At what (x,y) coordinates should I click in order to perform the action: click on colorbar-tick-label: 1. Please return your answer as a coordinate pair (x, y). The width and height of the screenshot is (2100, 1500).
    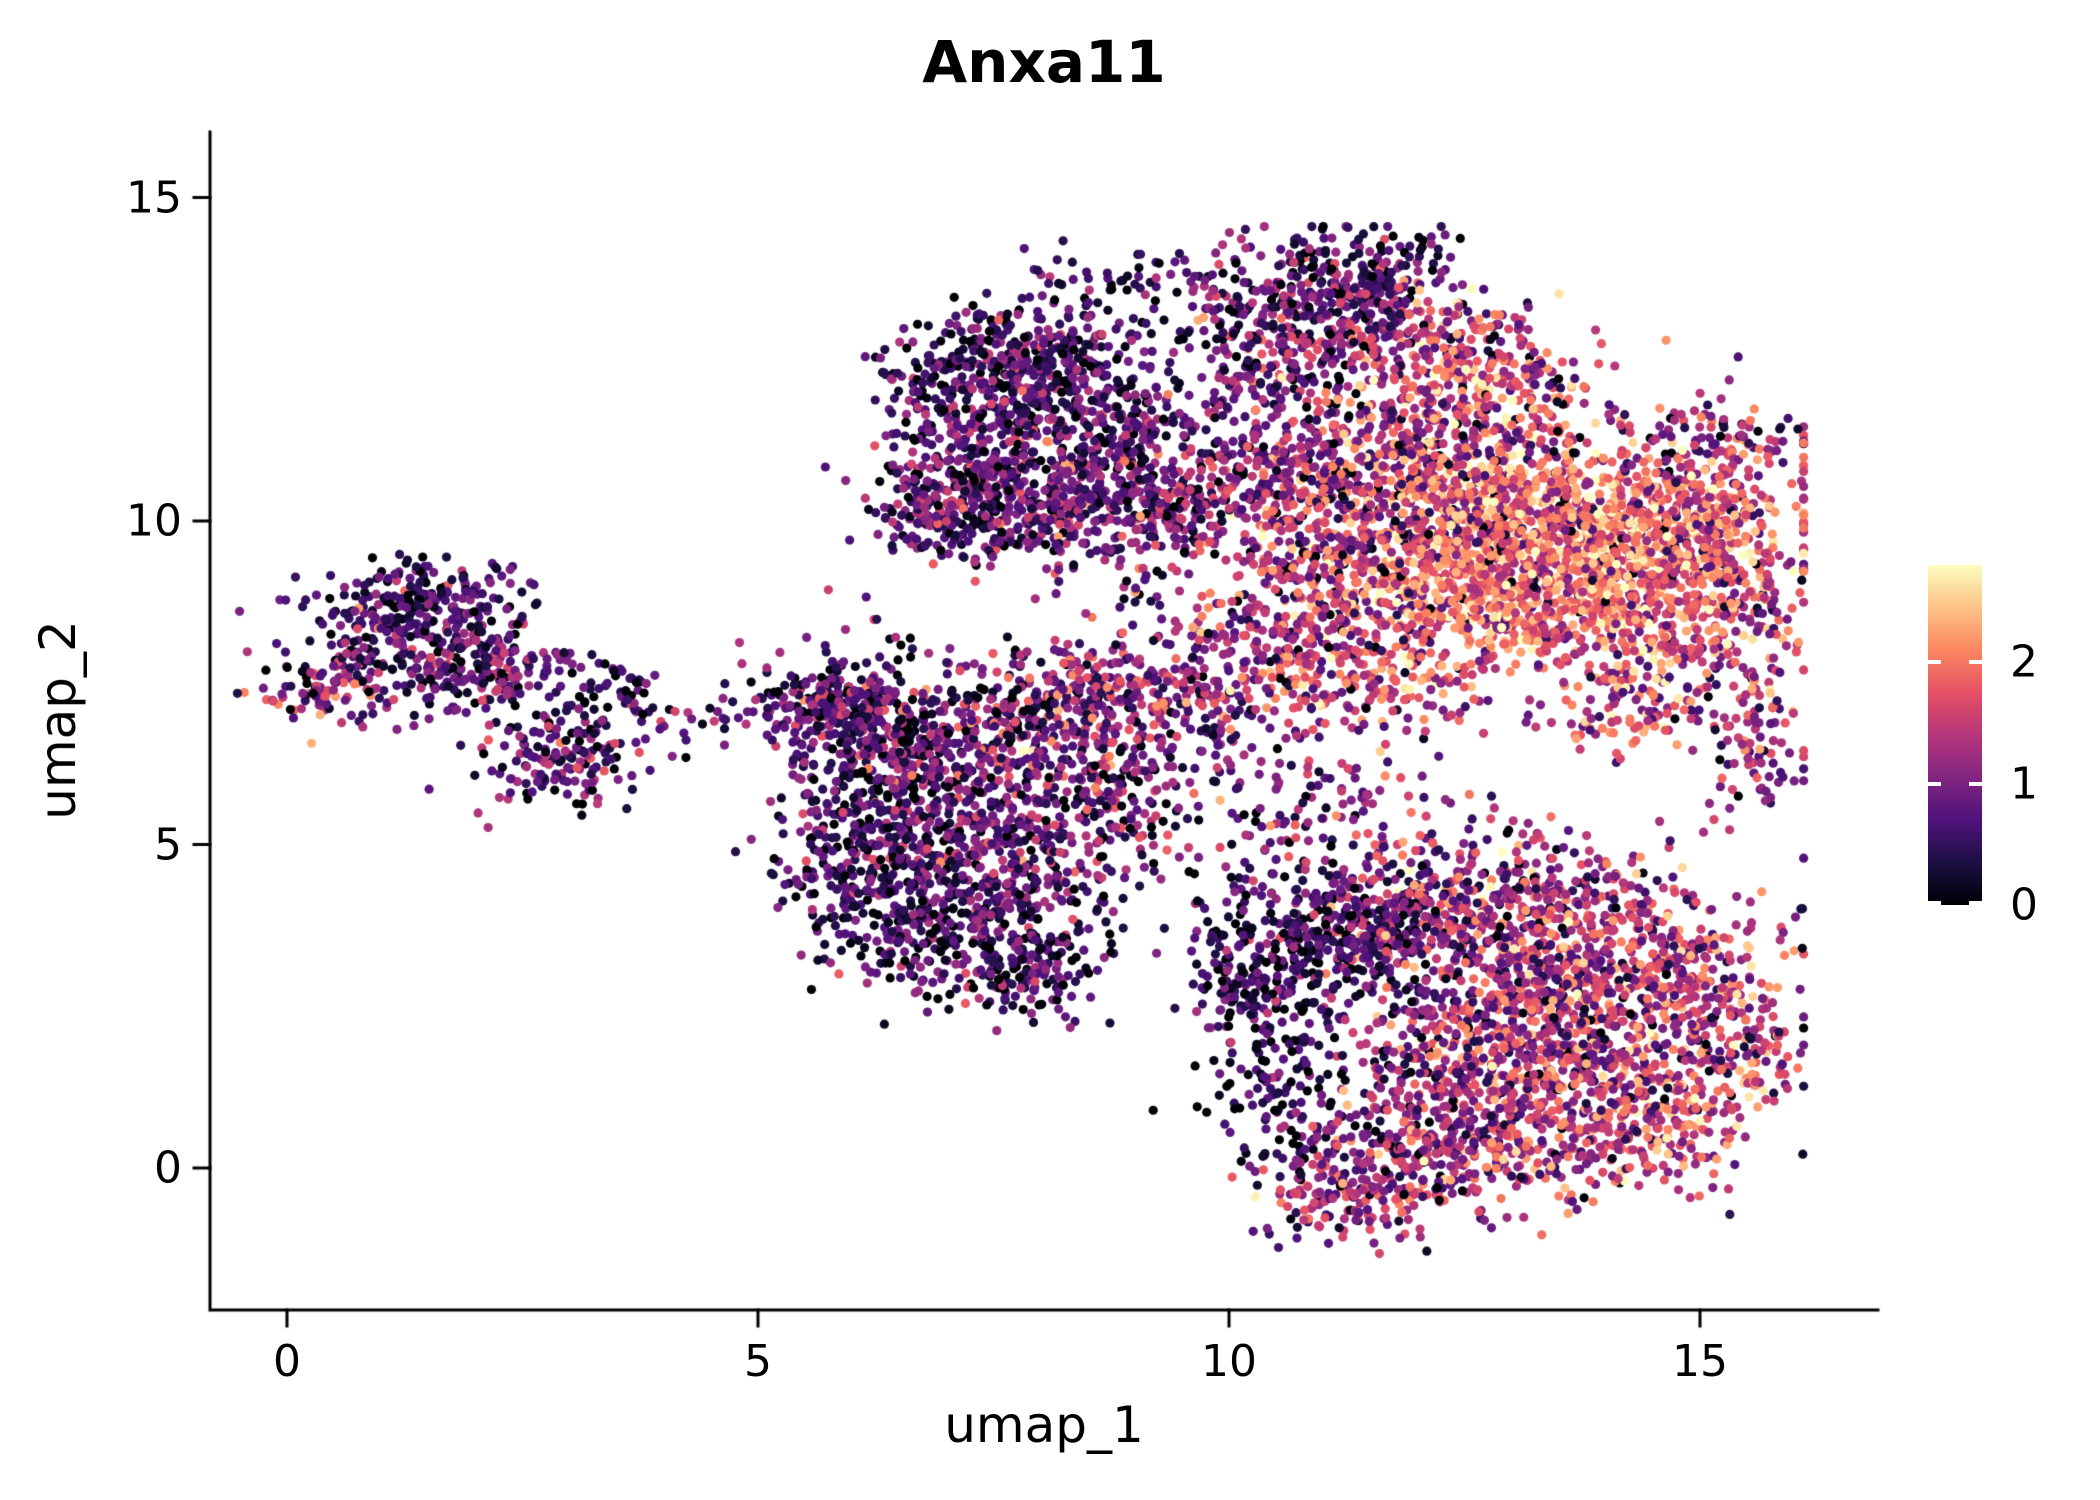
    Looking at the image, I should click on (2024, 784).